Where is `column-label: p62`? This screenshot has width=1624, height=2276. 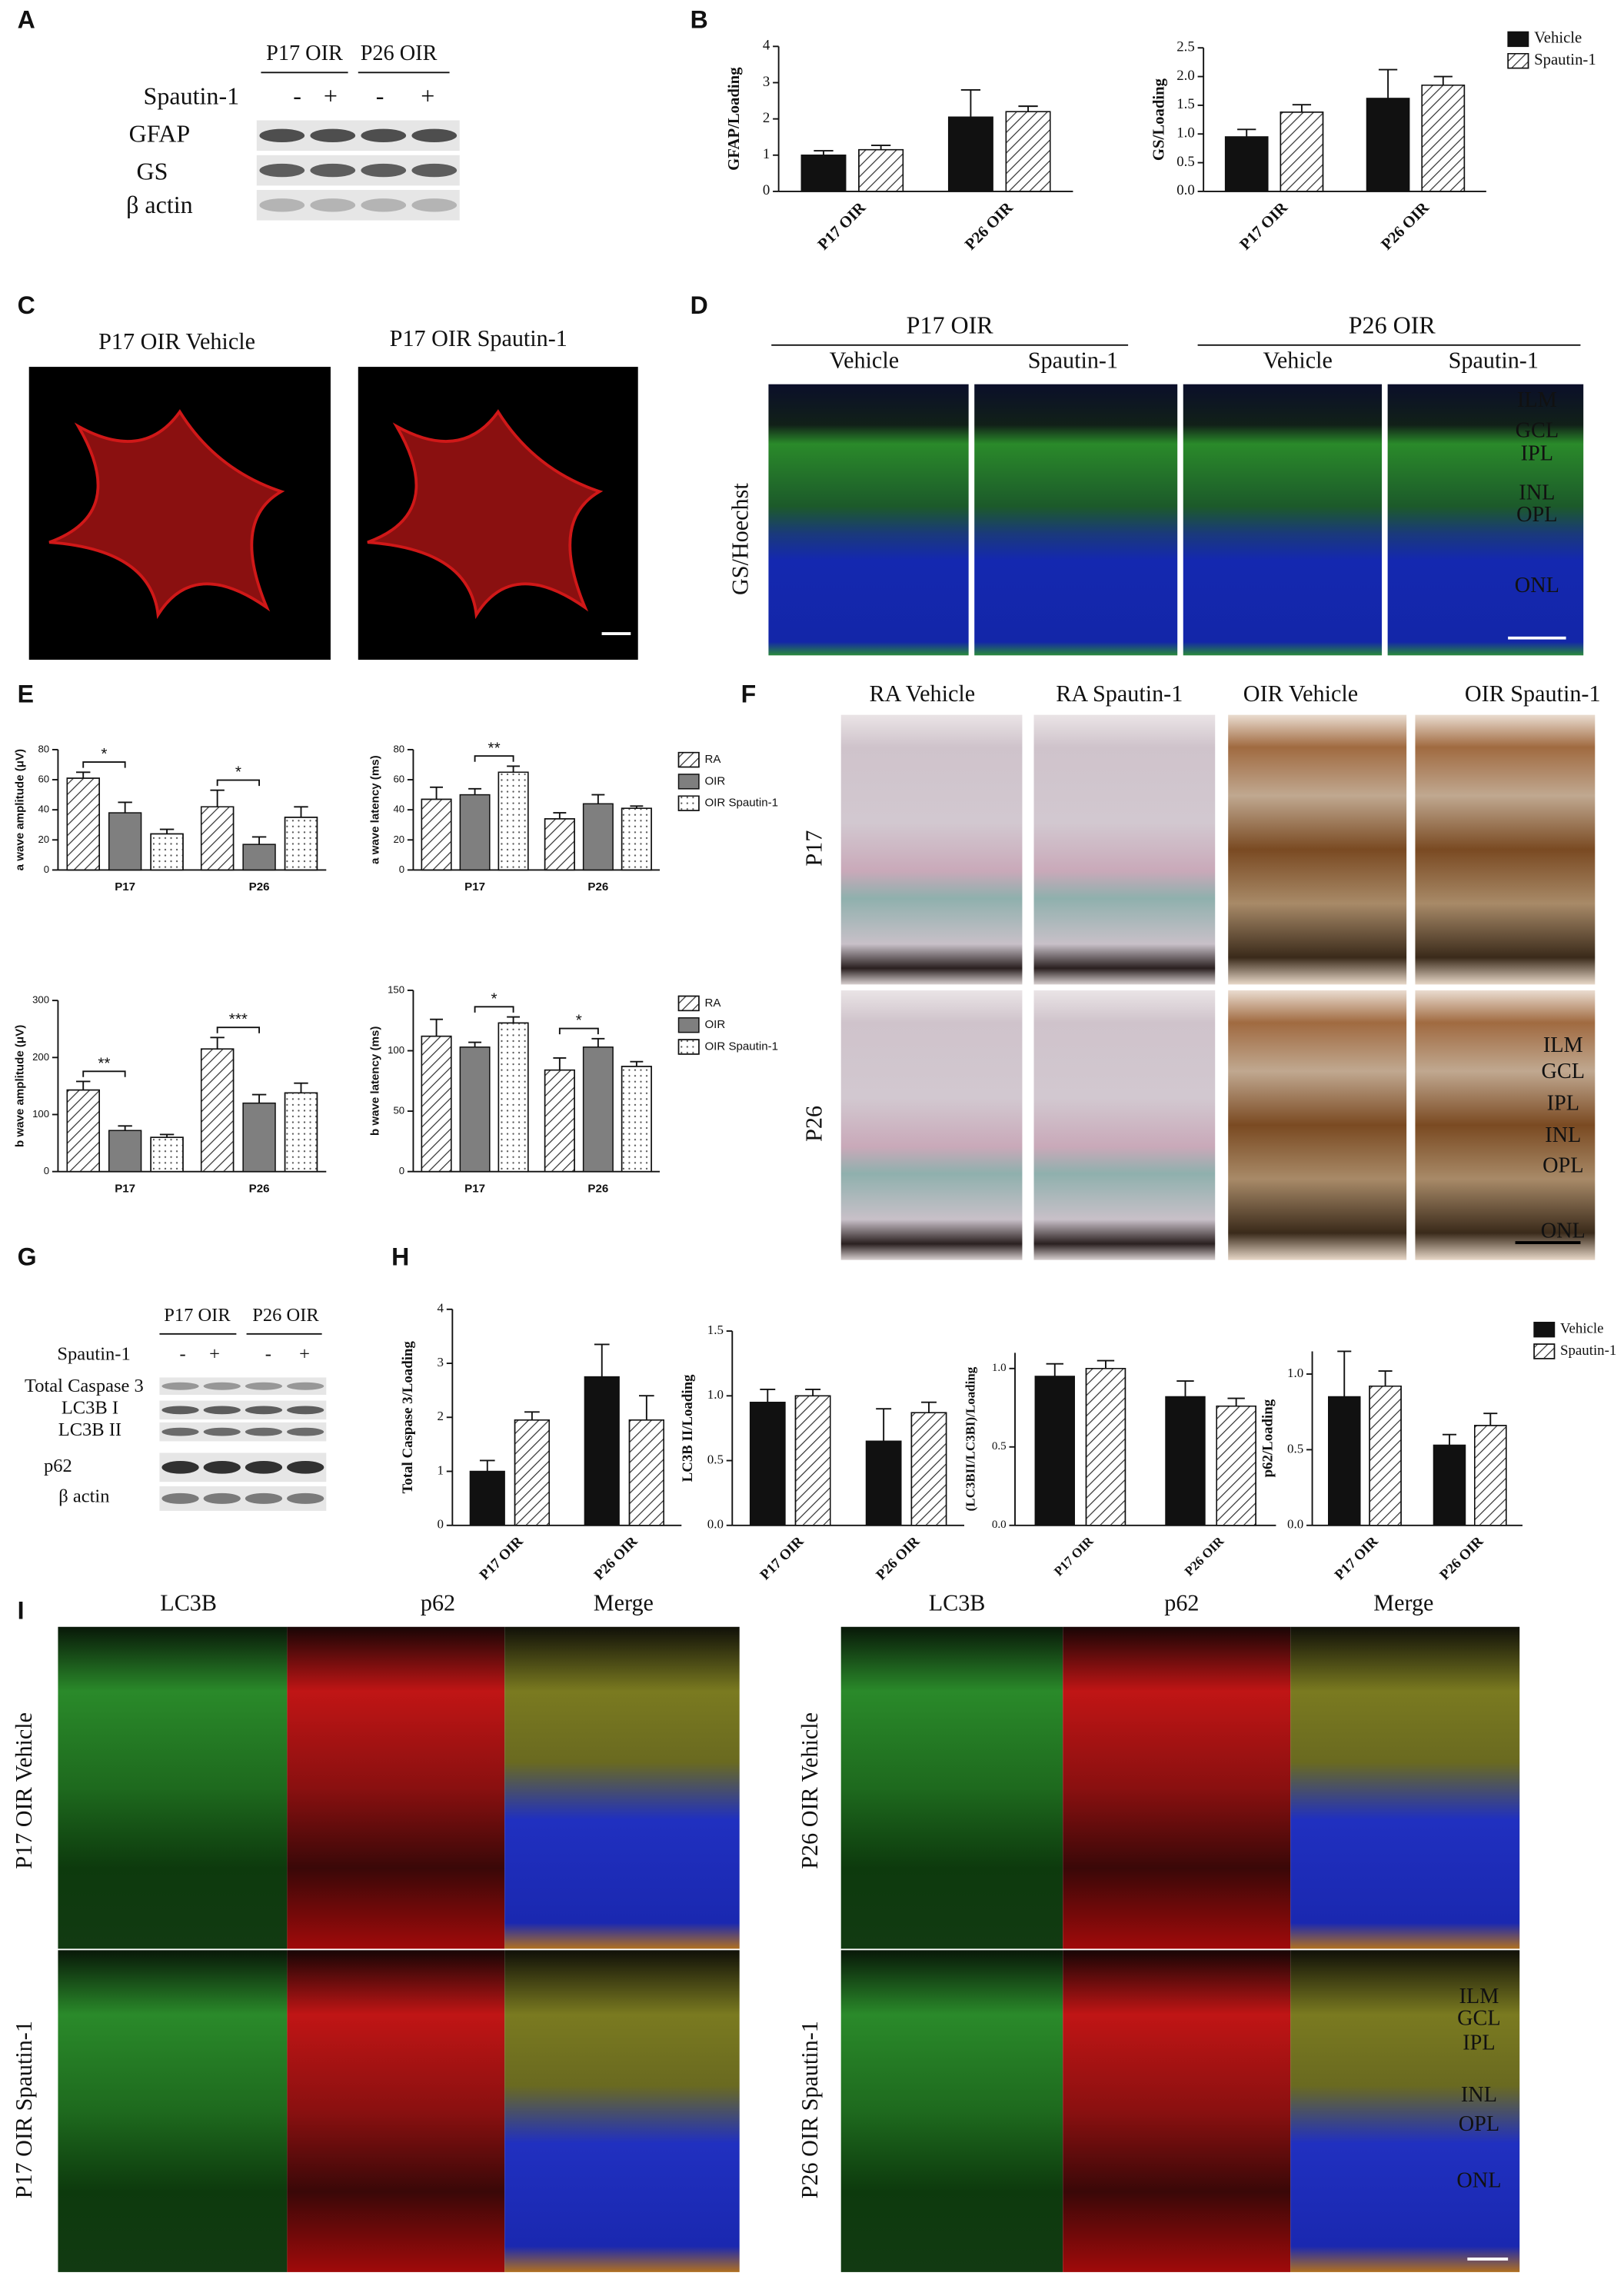
column-label: p62 is located at coordinates (1181, 1602).